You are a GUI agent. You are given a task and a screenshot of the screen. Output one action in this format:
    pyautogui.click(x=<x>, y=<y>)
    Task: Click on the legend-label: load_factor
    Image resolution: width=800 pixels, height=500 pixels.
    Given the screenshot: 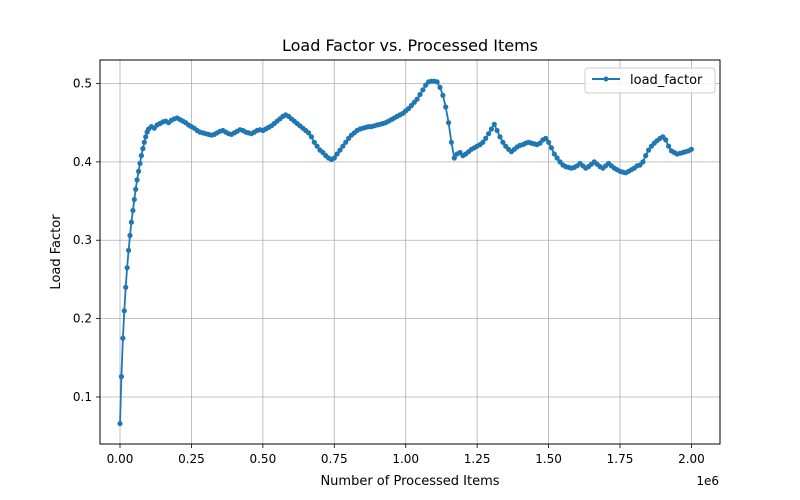 What is the action you would take?
    pyautogui.click(x=666, y=80)
    